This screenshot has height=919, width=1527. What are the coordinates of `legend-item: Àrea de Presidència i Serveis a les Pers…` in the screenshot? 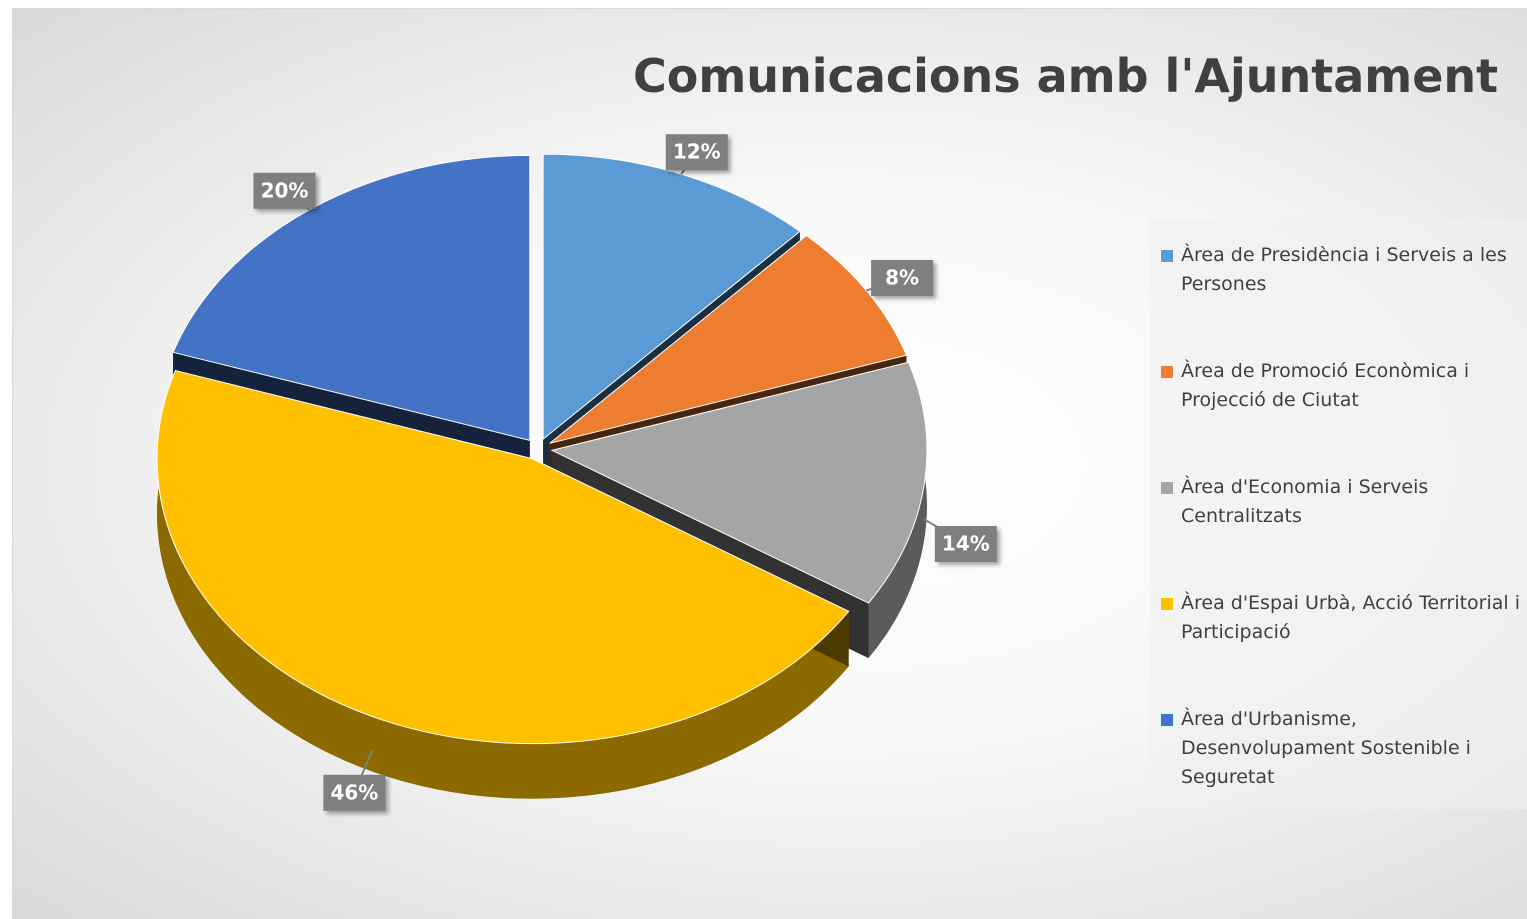 It's located at (1344, 270).